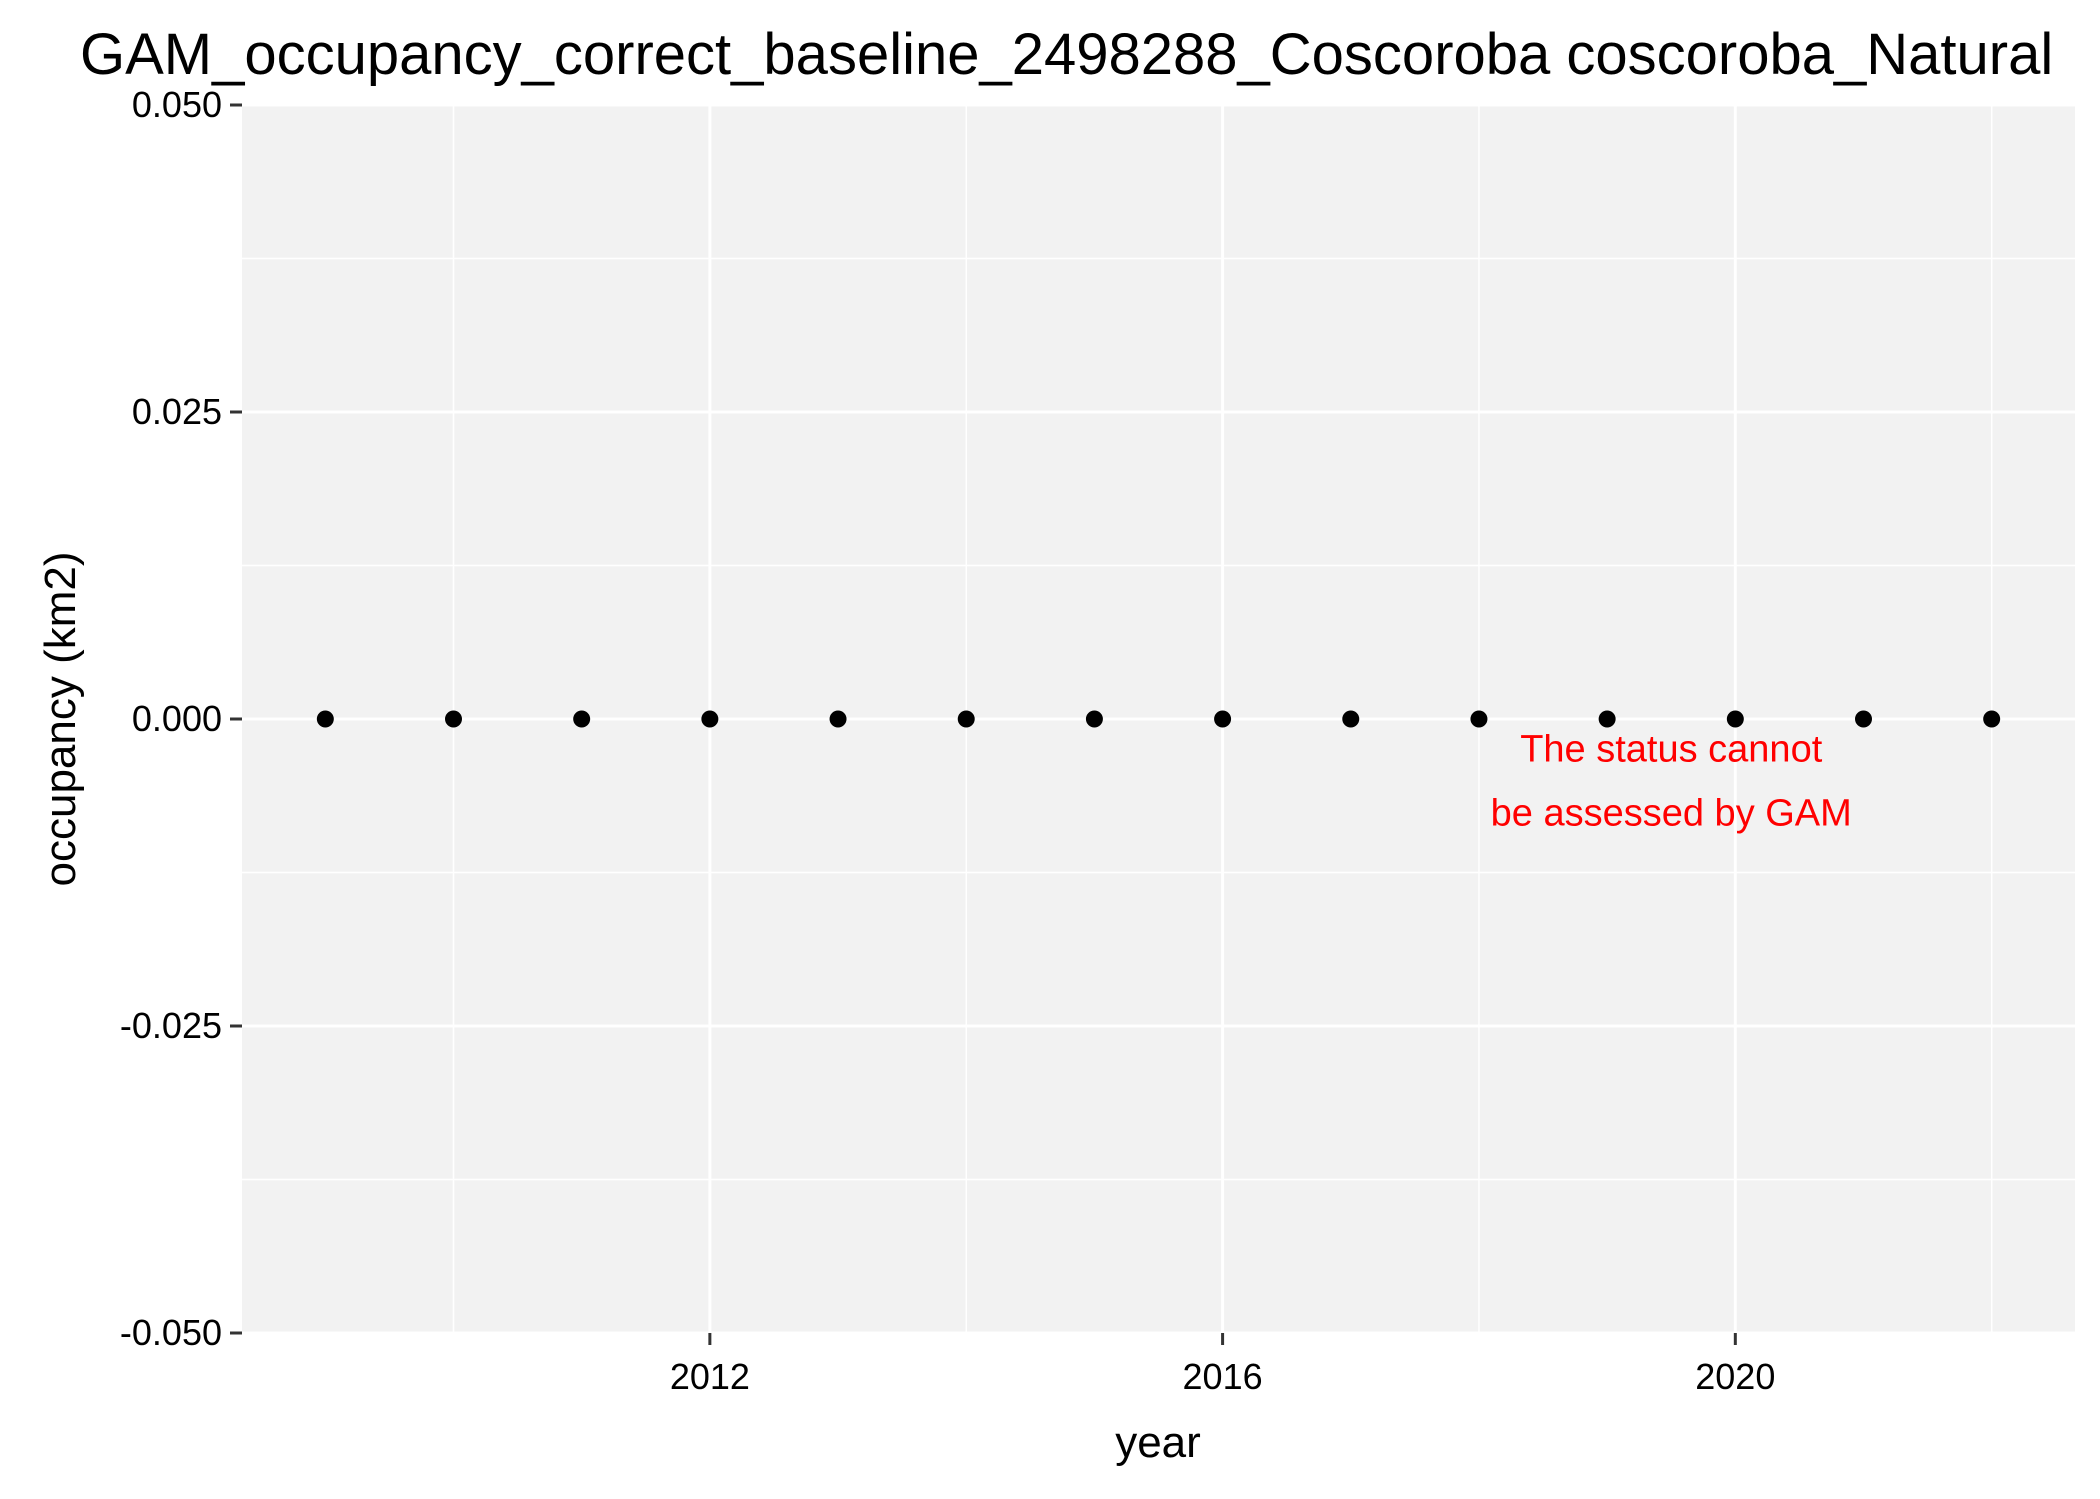 The width and height of the screenshot is (2100, 1499). I want to click on data-points, so click(1158, 719).